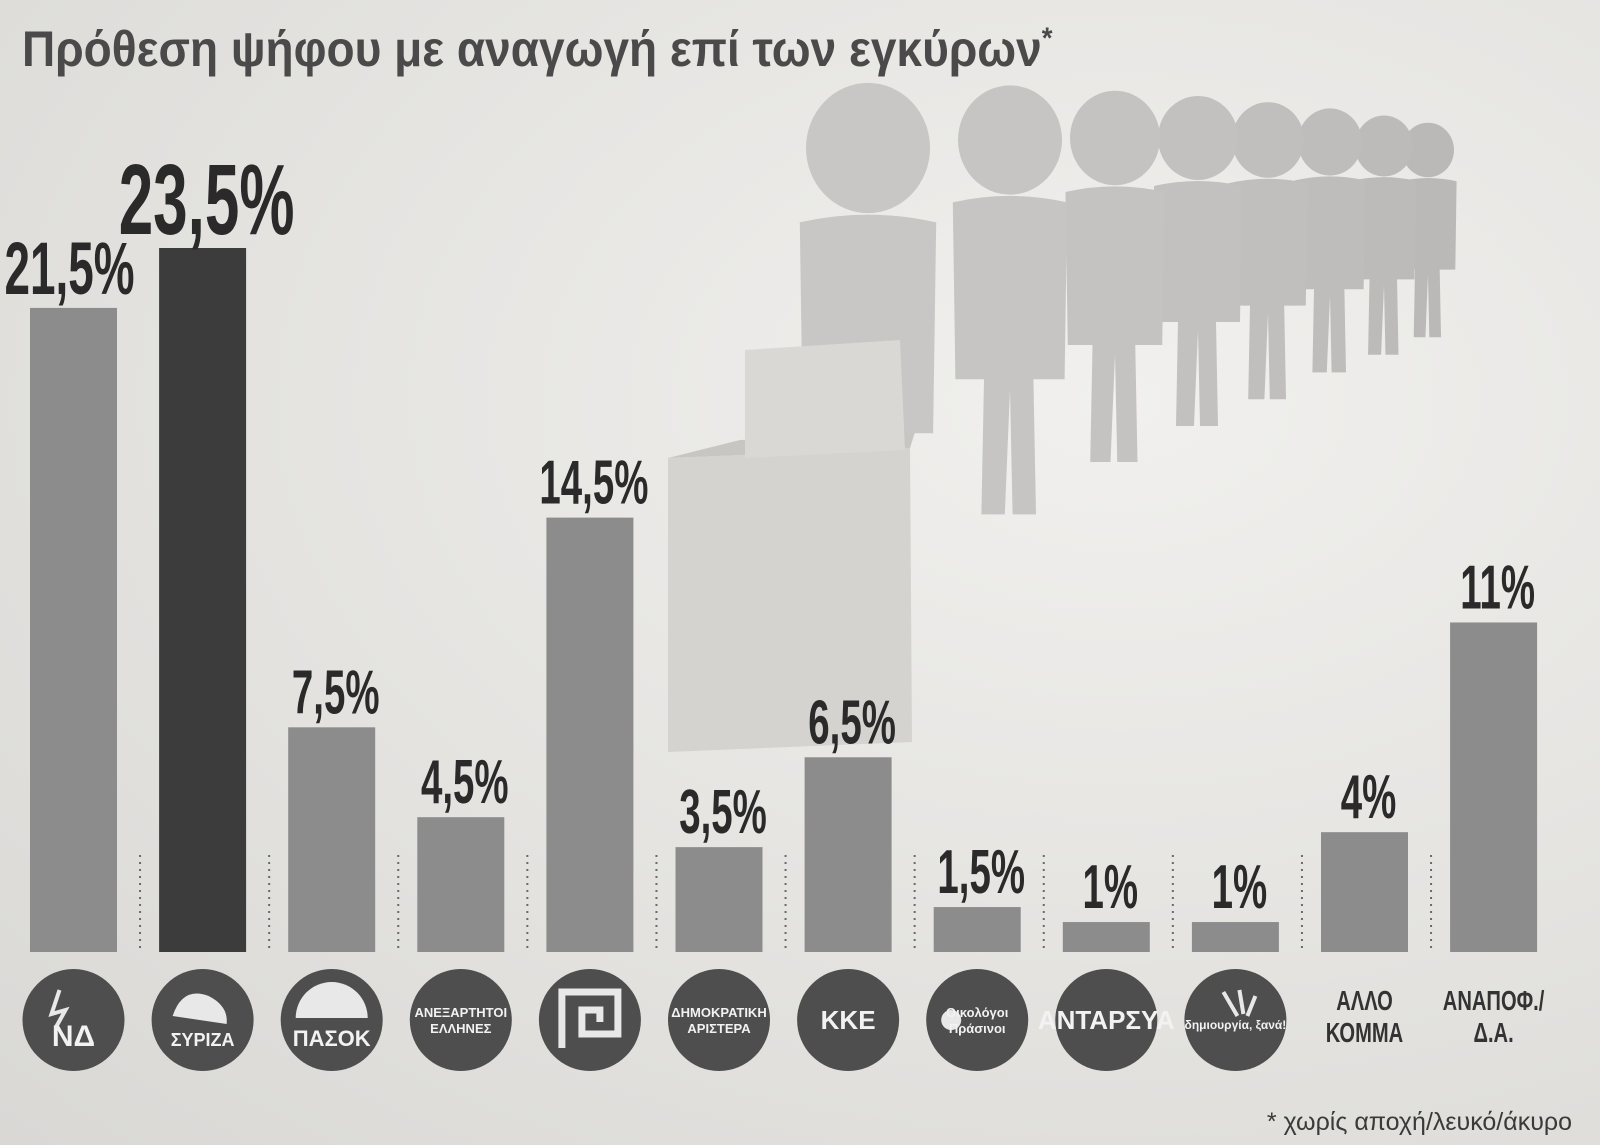  What do you see at coordinates (1364, 1033) in the screenshot?
I see `category-label-text: ΚΟΜΜΑ` at bounding box center [1364, 1033].